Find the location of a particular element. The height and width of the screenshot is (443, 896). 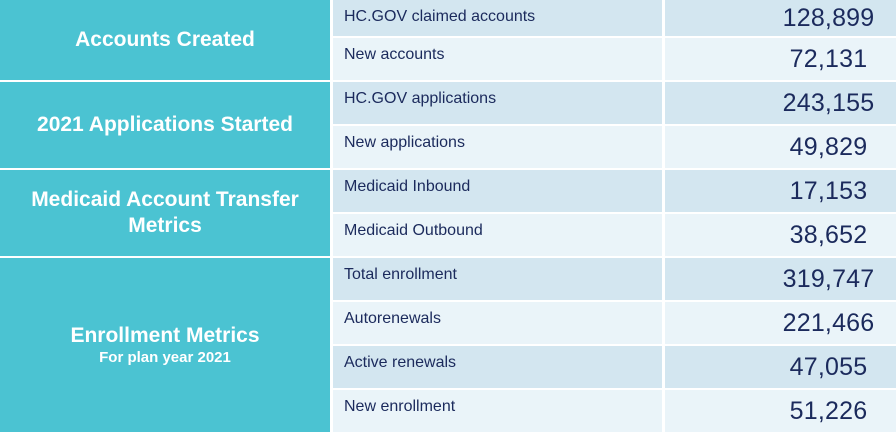

metric-label-cell: New accounts is located at coordinates (497, 59).